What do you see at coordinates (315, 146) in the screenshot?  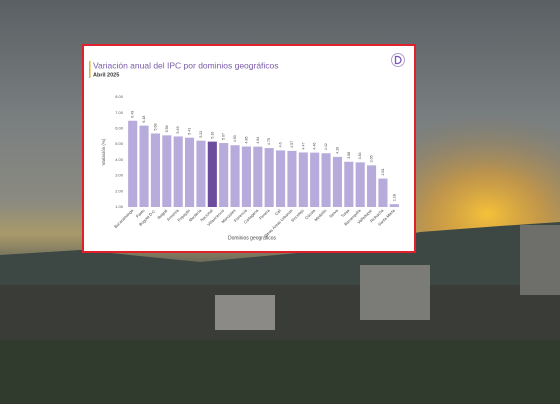 I see `value-label: 4.46` at bounding box center [315, 146].